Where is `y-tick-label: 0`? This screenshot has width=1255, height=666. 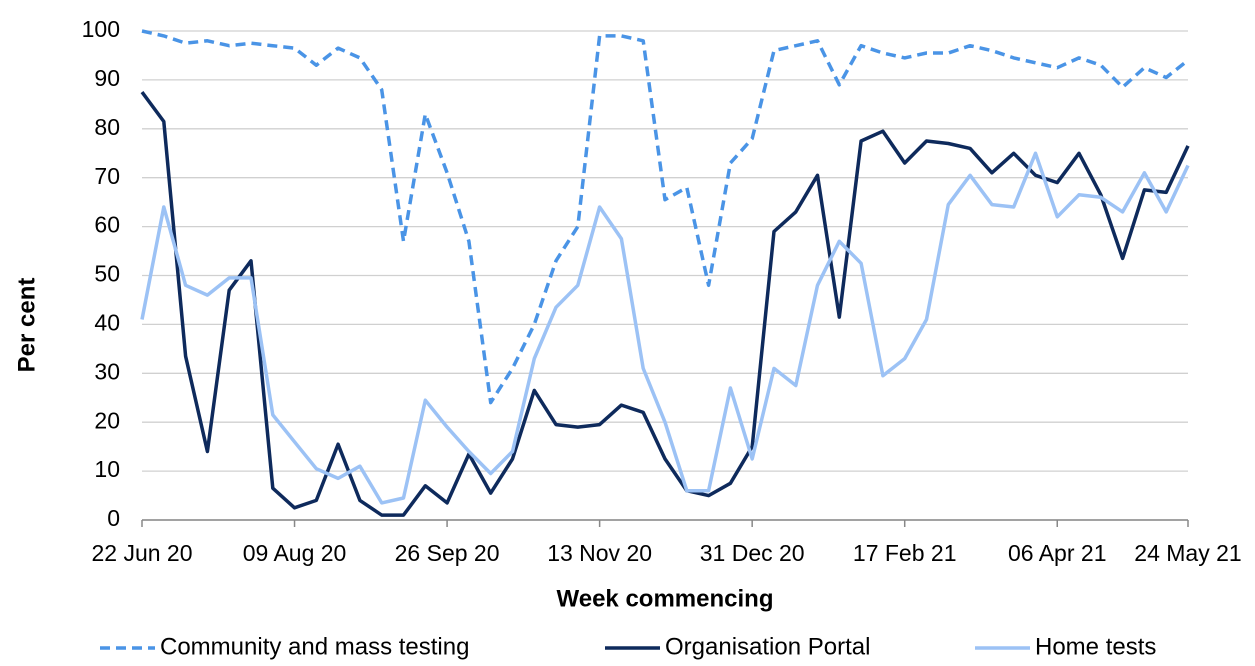 y-tick-label: 0 is located at coordinates (113, 518).